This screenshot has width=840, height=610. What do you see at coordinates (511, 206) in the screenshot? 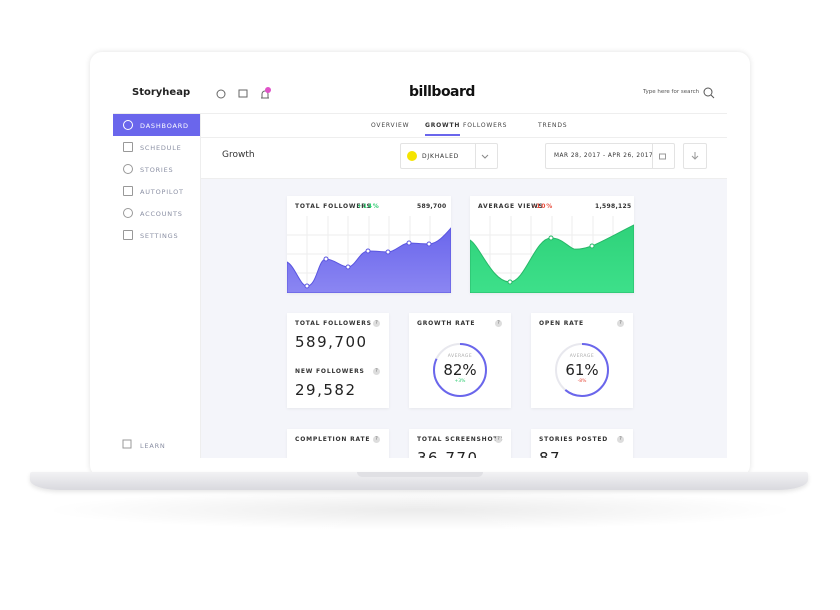
I see `card-title: AVERAGE VIEWS` at bounding box center [511, 206].